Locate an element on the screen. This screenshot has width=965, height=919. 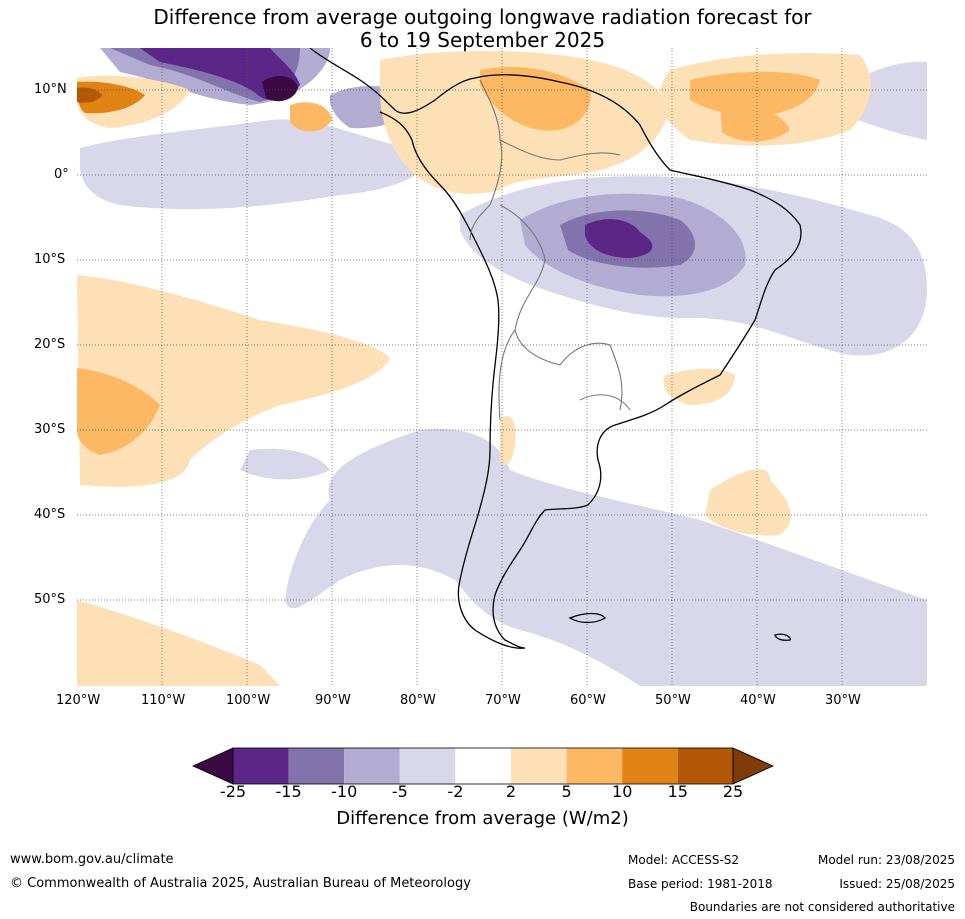
model-run-text: Model run: 23/08/2025 is located at coordinates (886, 860).